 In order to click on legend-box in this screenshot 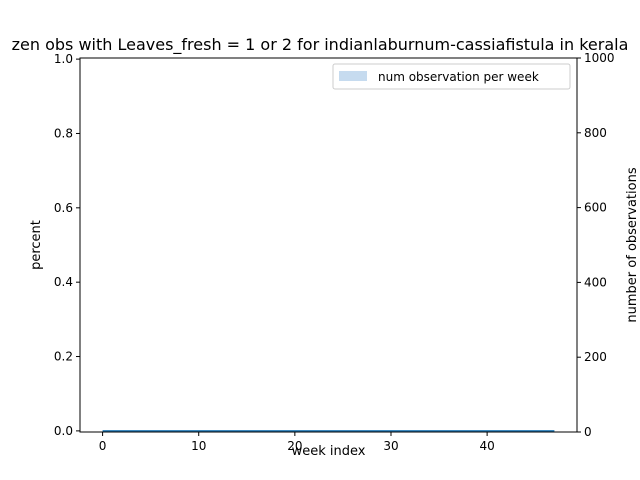, I will do `click(451, 76)`.